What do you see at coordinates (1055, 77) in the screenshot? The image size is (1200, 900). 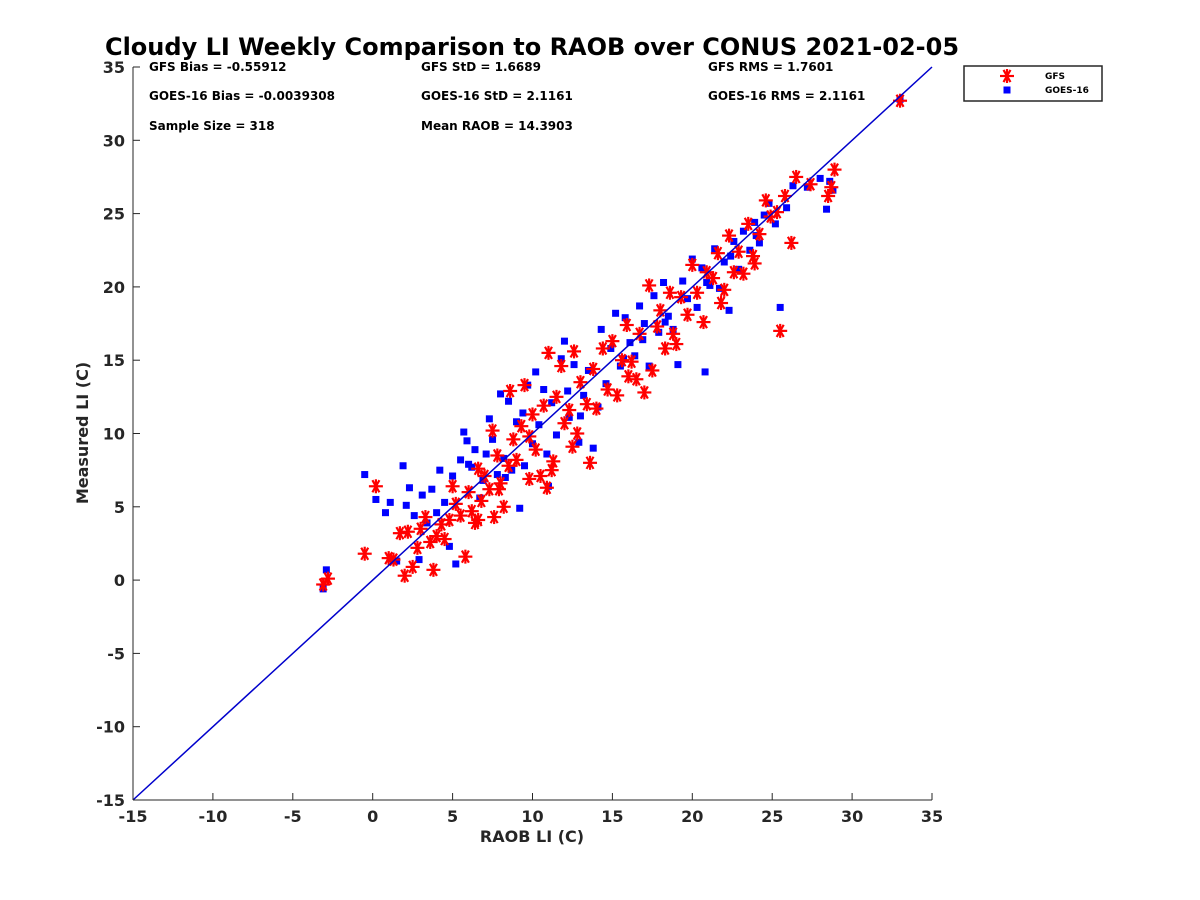 I see `legend-gfs-label: GFS` at bounding box center [1055, 77].